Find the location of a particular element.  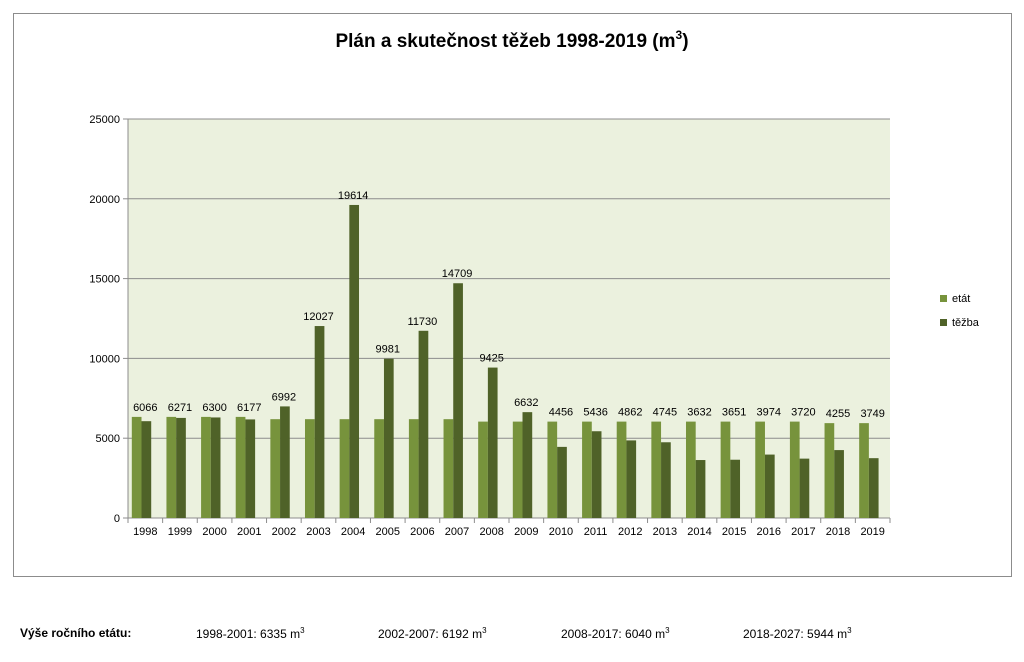

data-label: 3974 is located at coordinates (769, 413).